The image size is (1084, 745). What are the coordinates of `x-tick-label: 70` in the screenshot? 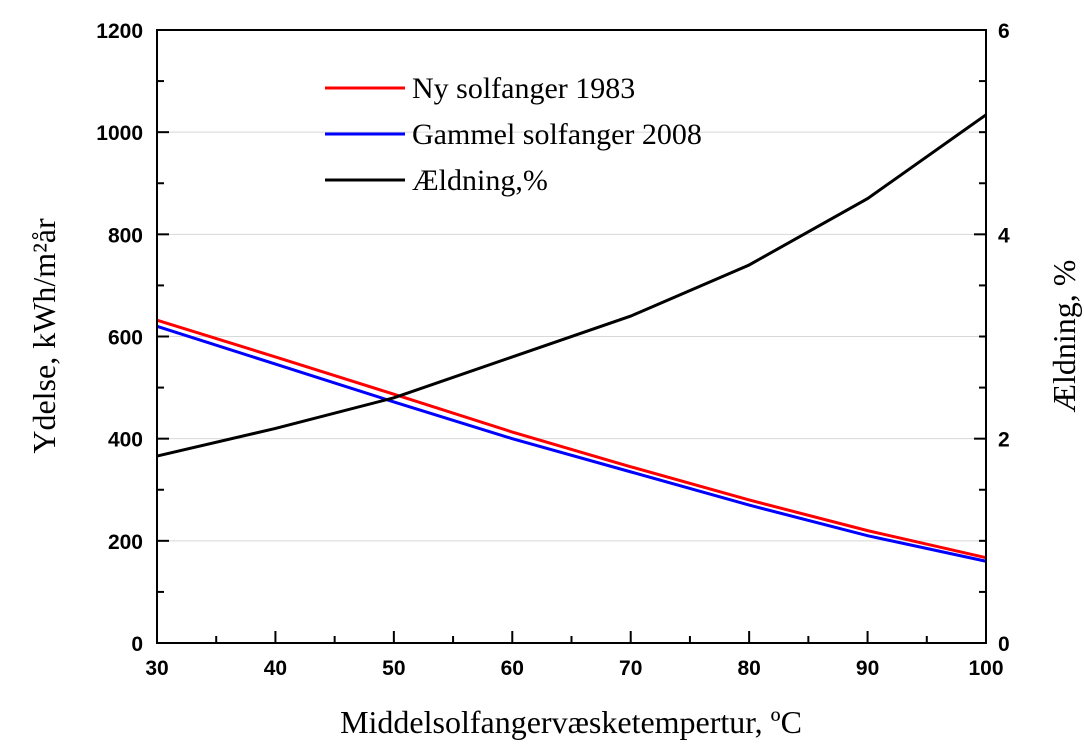 It's located at (630, 668).